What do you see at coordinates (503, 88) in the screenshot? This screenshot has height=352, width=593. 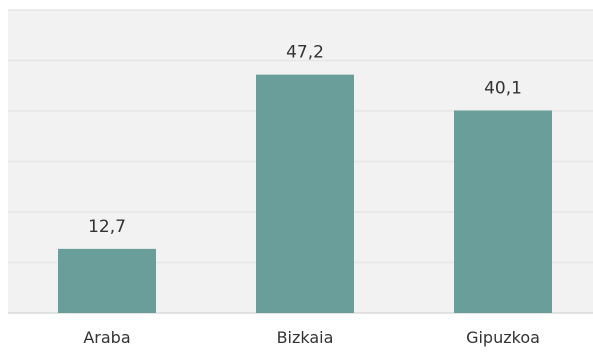 I see `data-label-gipuzkoa: 40,1` at bounding box center [503, 88].